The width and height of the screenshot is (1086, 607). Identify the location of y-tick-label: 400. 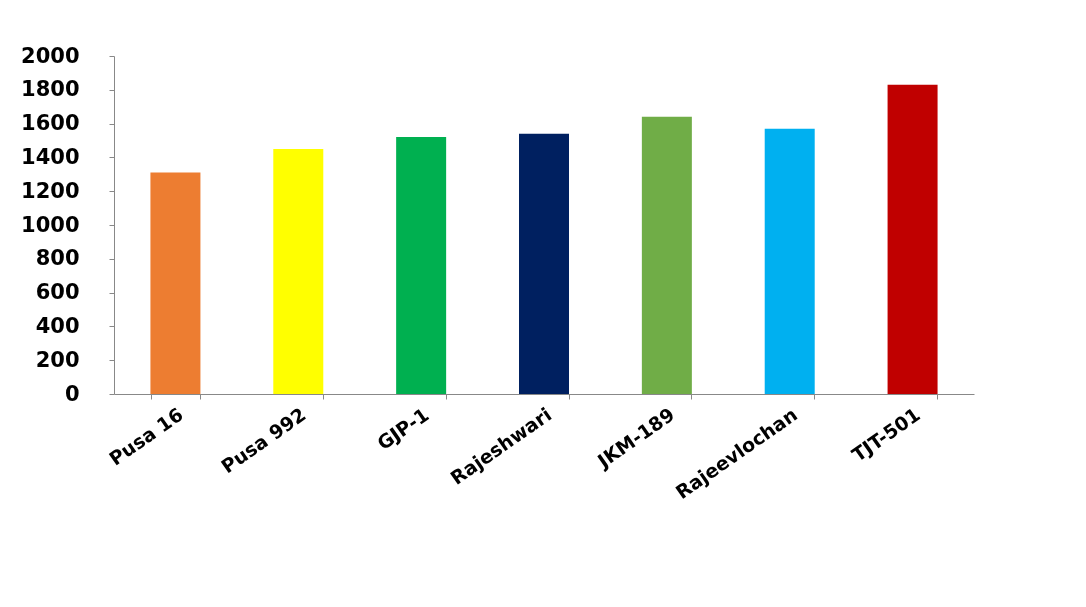
(57, 325).